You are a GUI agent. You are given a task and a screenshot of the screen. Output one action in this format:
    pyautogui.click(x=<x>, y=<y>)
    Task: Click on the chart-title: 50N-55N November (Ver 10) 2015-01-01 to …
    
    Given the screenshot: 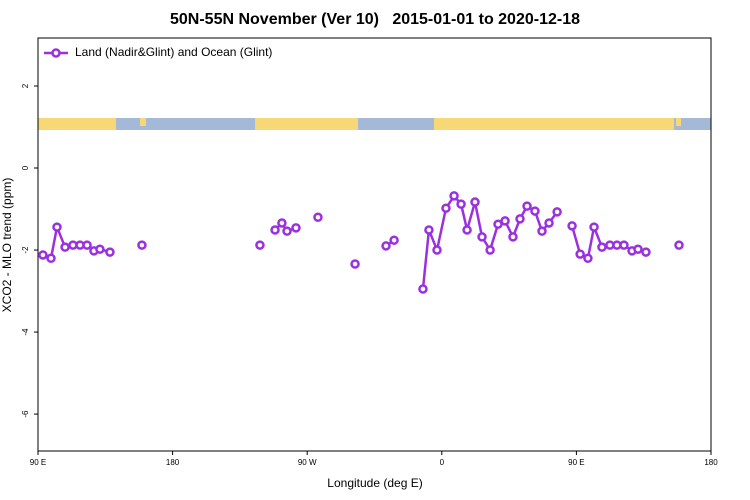 What is the action you would take?
    pyautogui.click(x=375, y=19)
    